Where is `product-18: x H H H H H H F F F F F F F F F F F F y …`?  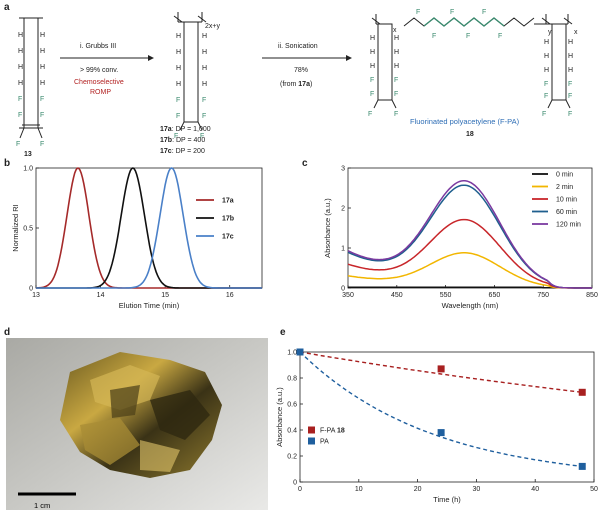
product-18: x H H H H H H F F F F F F F F F F F F y … is located at coordinates (473, 73).